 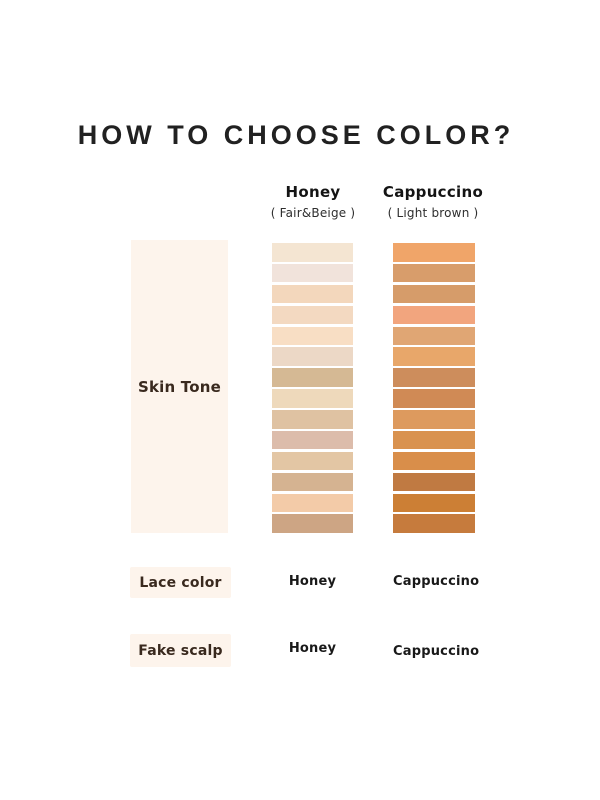 I want to click on fake-scalp-label-box: Fake scalp, so click(x=180, y=650).